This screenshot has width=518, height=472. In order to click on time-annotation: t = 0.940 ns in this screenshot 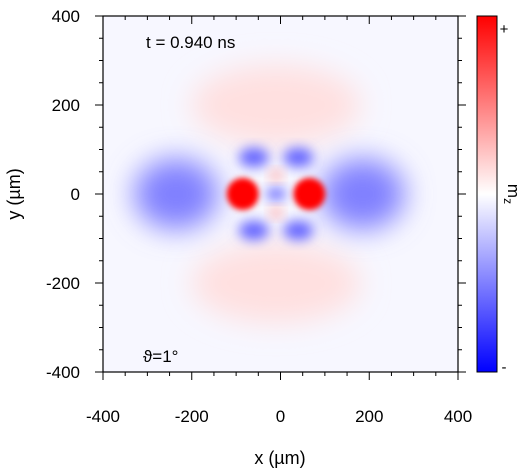, I will do `click(190, 42)`.